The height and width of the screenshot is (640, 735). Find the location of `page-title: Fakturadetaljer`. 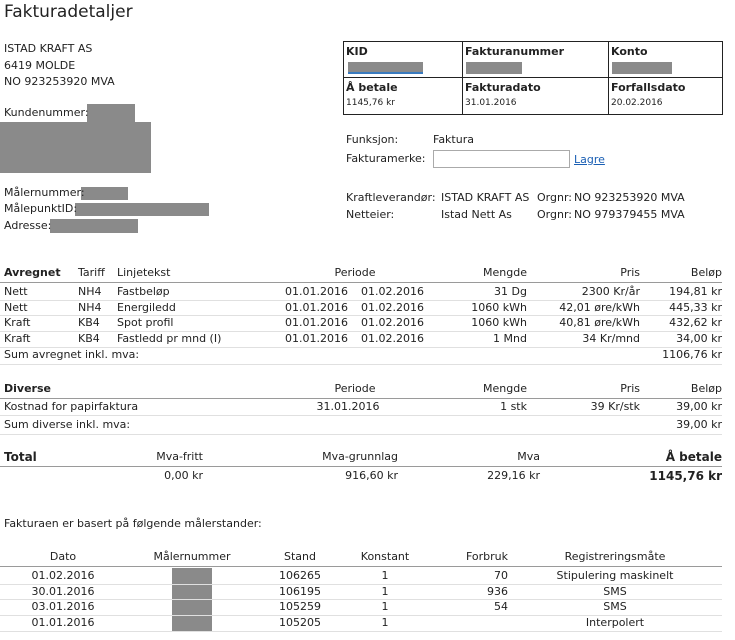

page-title: Fakturadetaljer is located at coordinates (68, 12).